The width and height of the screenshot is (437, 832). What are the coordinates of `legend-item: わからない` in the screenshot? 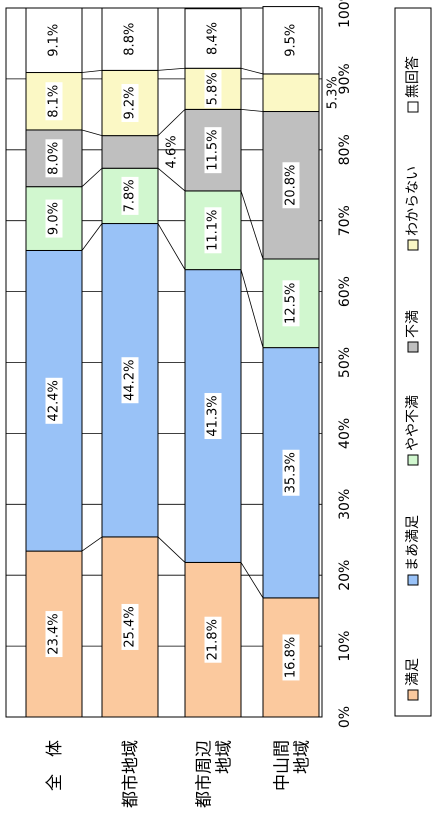 It's located at (413, 208).